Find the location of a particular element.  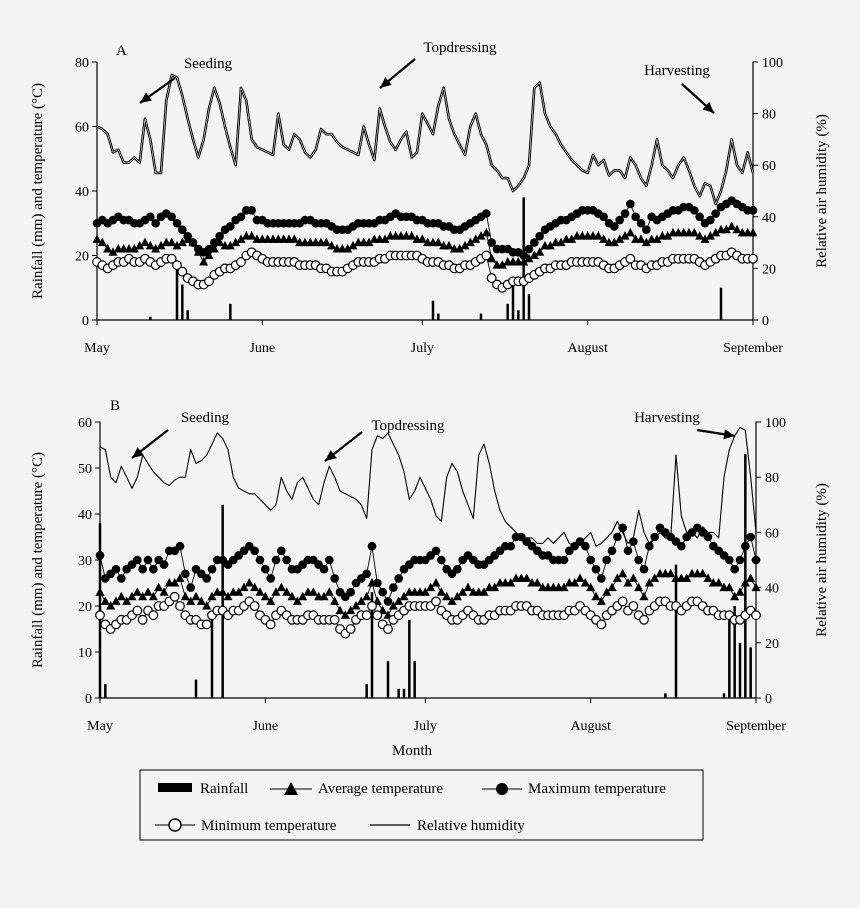

x-axis-label: Month is located at coordinates (412, 751).